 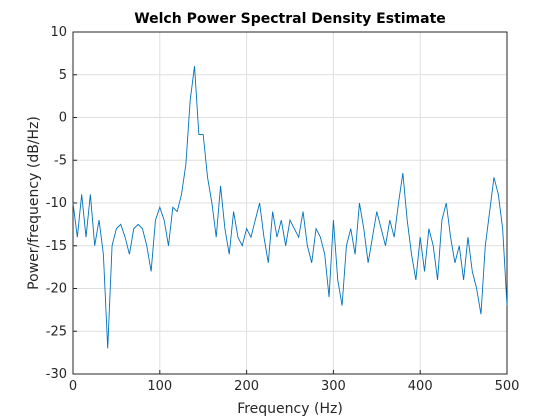 I want to click on x-axis-label: Frequency (Hz), so click(x=290, y=409).